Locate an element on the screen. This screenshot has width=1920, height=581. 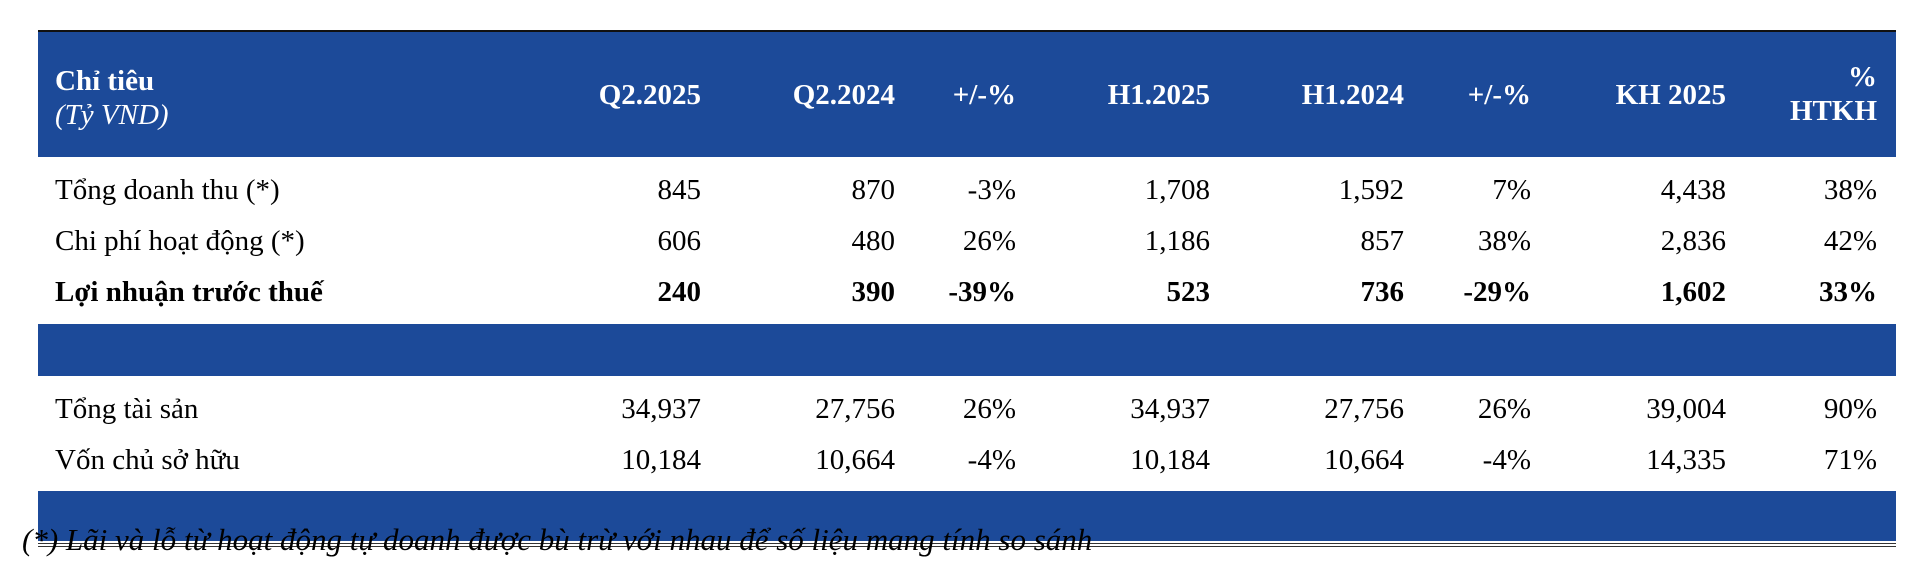
cell-h1-2025: 10,184 is located at coordinates (1170, 460).